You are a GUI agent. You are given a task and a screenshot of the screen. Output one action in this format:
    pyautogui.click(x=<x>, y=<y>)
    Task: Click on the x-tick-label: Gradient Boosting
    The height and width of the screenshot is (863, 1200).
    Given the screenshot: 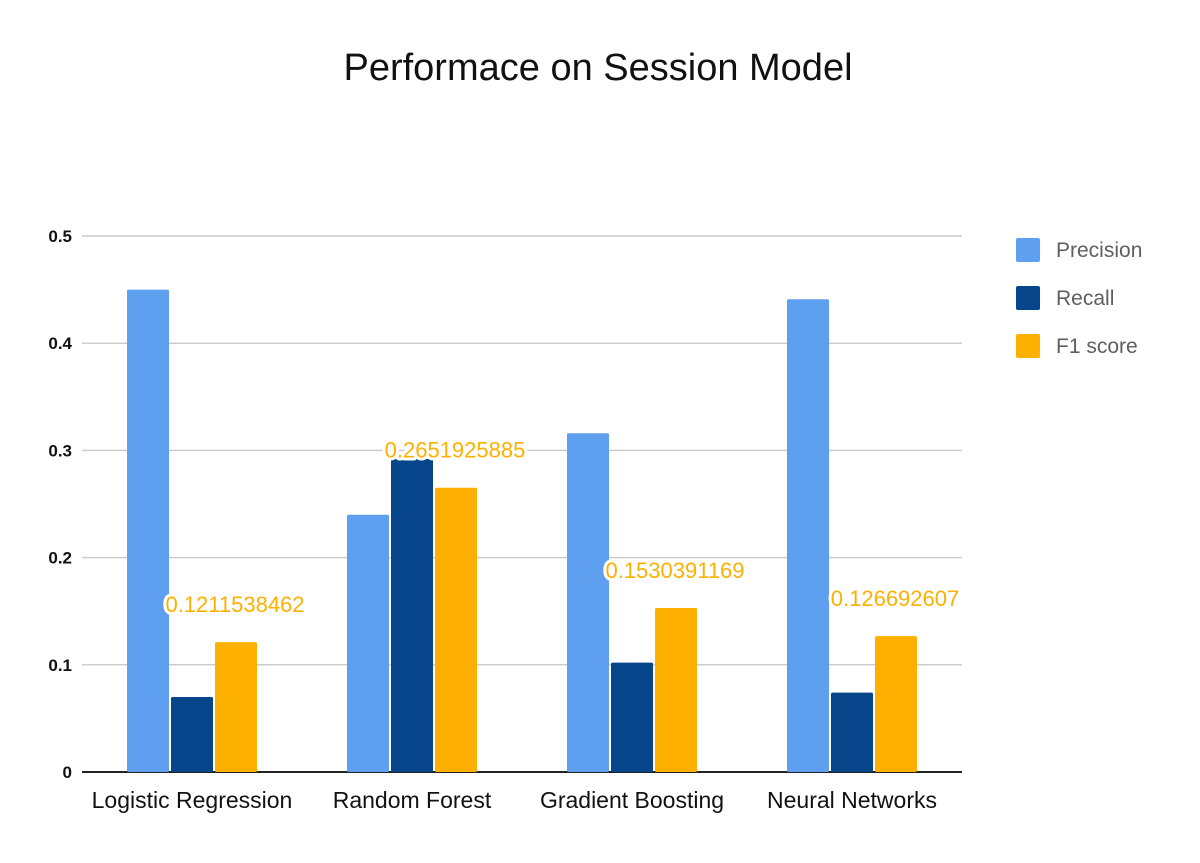 What is the action you would take?
    pyautogui.click(x=632, y=800)
    